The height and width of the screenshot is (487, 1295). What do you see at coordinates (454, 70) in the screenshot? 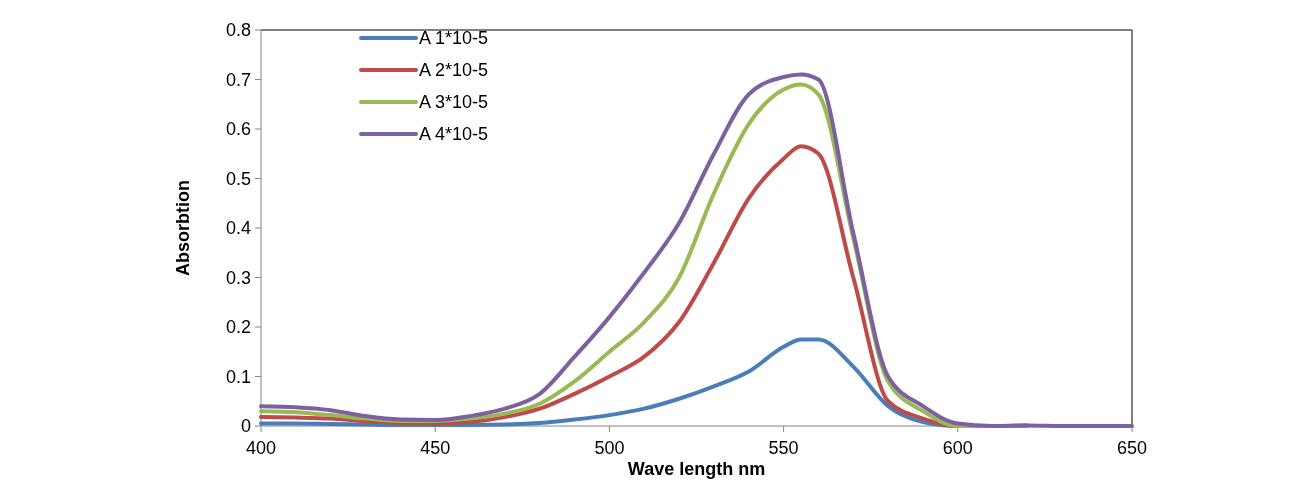
I see `legend-label: A 2*10-5` at bounding box center [454, 70].